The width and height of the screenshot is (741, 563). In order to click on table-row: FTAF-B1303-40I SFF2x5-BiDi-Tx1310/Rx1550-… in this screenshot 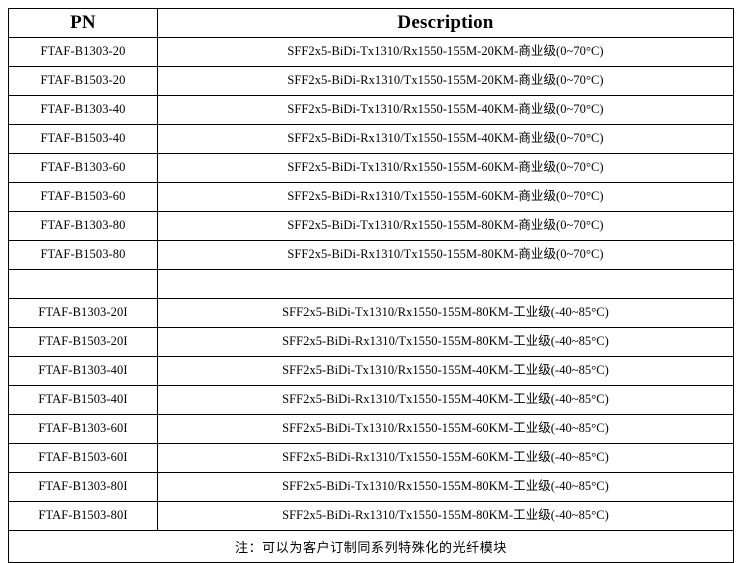, I will do `click(371, 371)`.